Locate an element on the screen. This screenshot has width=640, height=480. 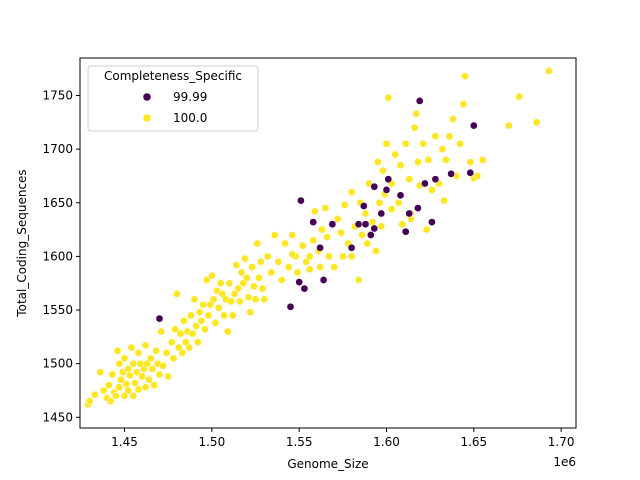
x-tick-label: 1.50 is located at coordinates (211, 442).